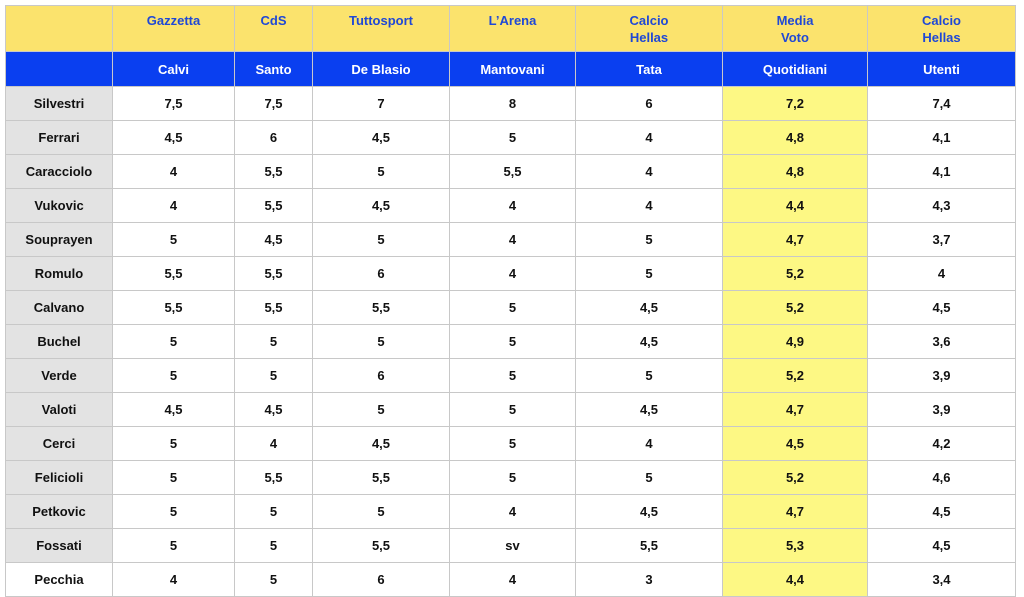 The height and width of the screenshot is (597, 1024). What do you see at coordinates (649, 69) in the screenshot?
I see `subheader-cell: Tata` at bounding box center [649, 69].